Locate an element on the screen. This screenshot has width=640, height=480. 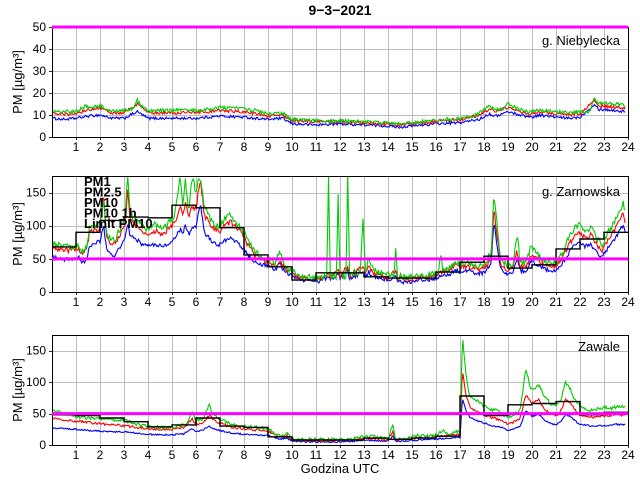
y-axis-label-panel1: PM [µg/m³] is located at coordinates (17, 82).